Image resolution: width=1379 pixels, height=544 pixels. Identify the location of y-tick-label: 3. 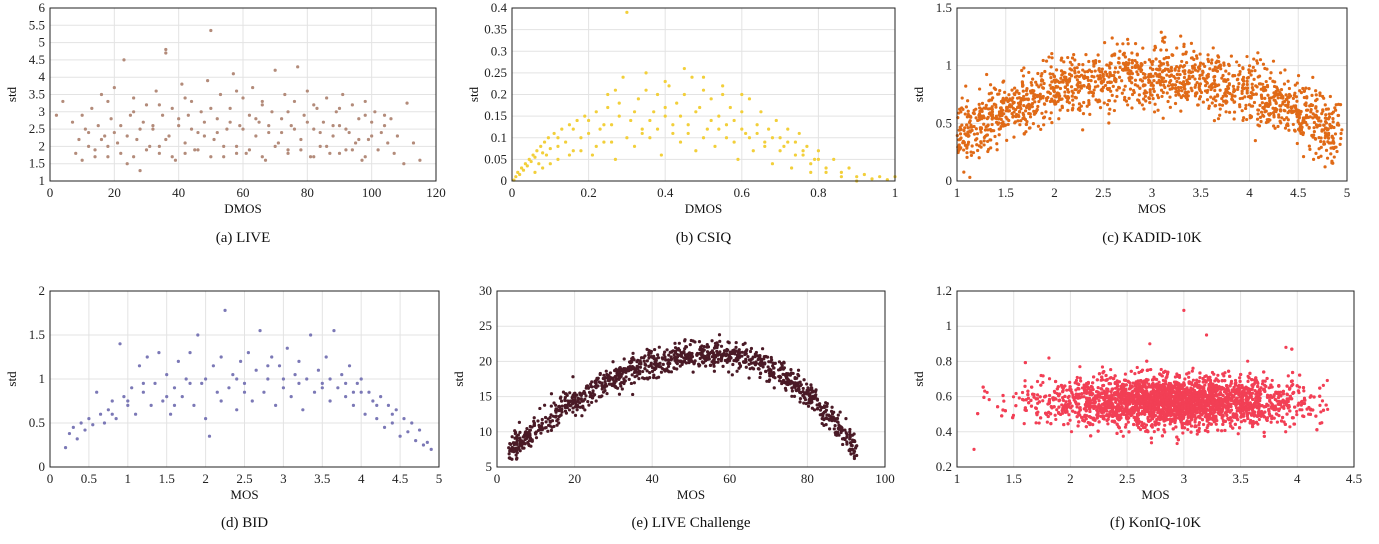
(42, 111).